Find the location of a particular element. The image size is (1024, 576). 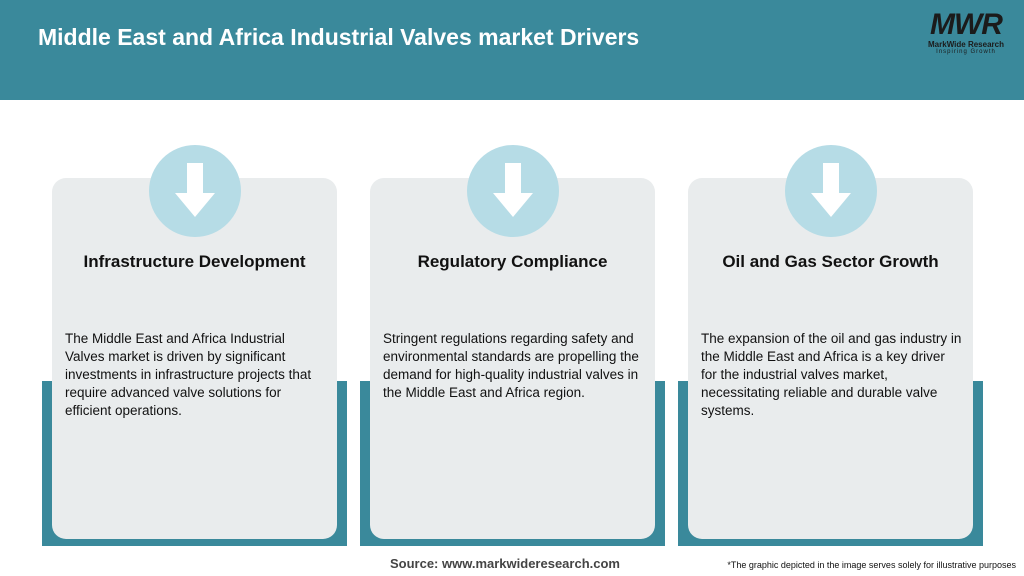

logo-mark: MWR is located at coordinates (966, 24).